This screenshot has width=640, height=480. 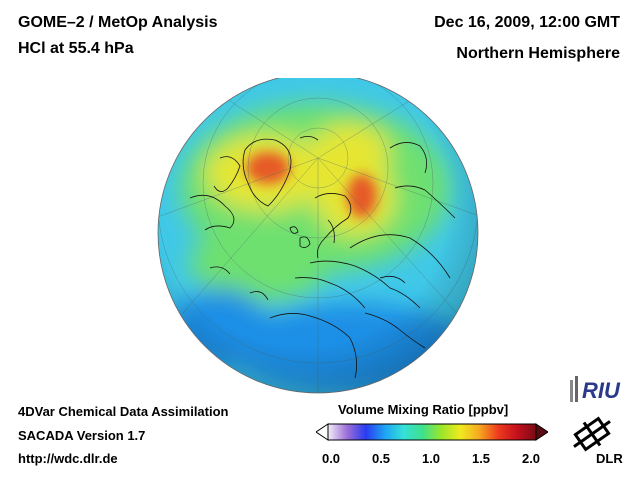 What do you see at coordinates (82, 435) in the screenshot?
I see `version-label: SACADA Version 1.7` at bounding box center [82, 435].